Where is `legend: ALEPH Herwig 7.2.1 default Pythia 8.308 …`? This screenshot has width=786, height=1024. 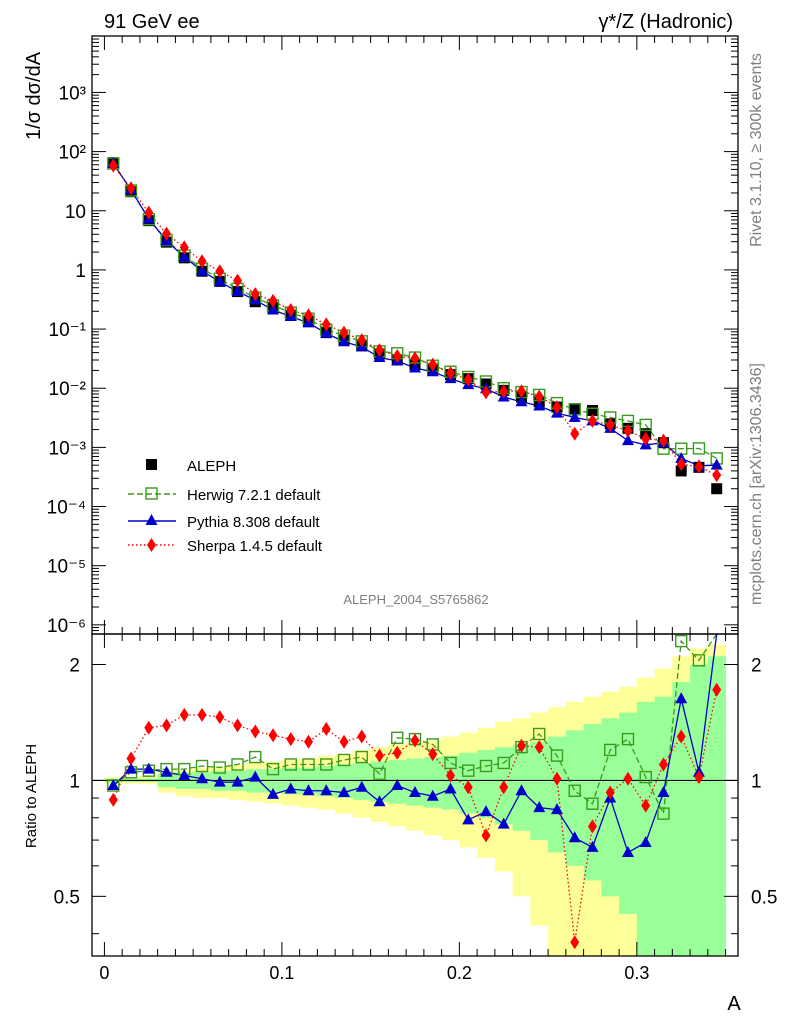 legend: ALEPH Herwig 7.2.1 default Pythia 8.308 … is located at coordinates (225, 506).